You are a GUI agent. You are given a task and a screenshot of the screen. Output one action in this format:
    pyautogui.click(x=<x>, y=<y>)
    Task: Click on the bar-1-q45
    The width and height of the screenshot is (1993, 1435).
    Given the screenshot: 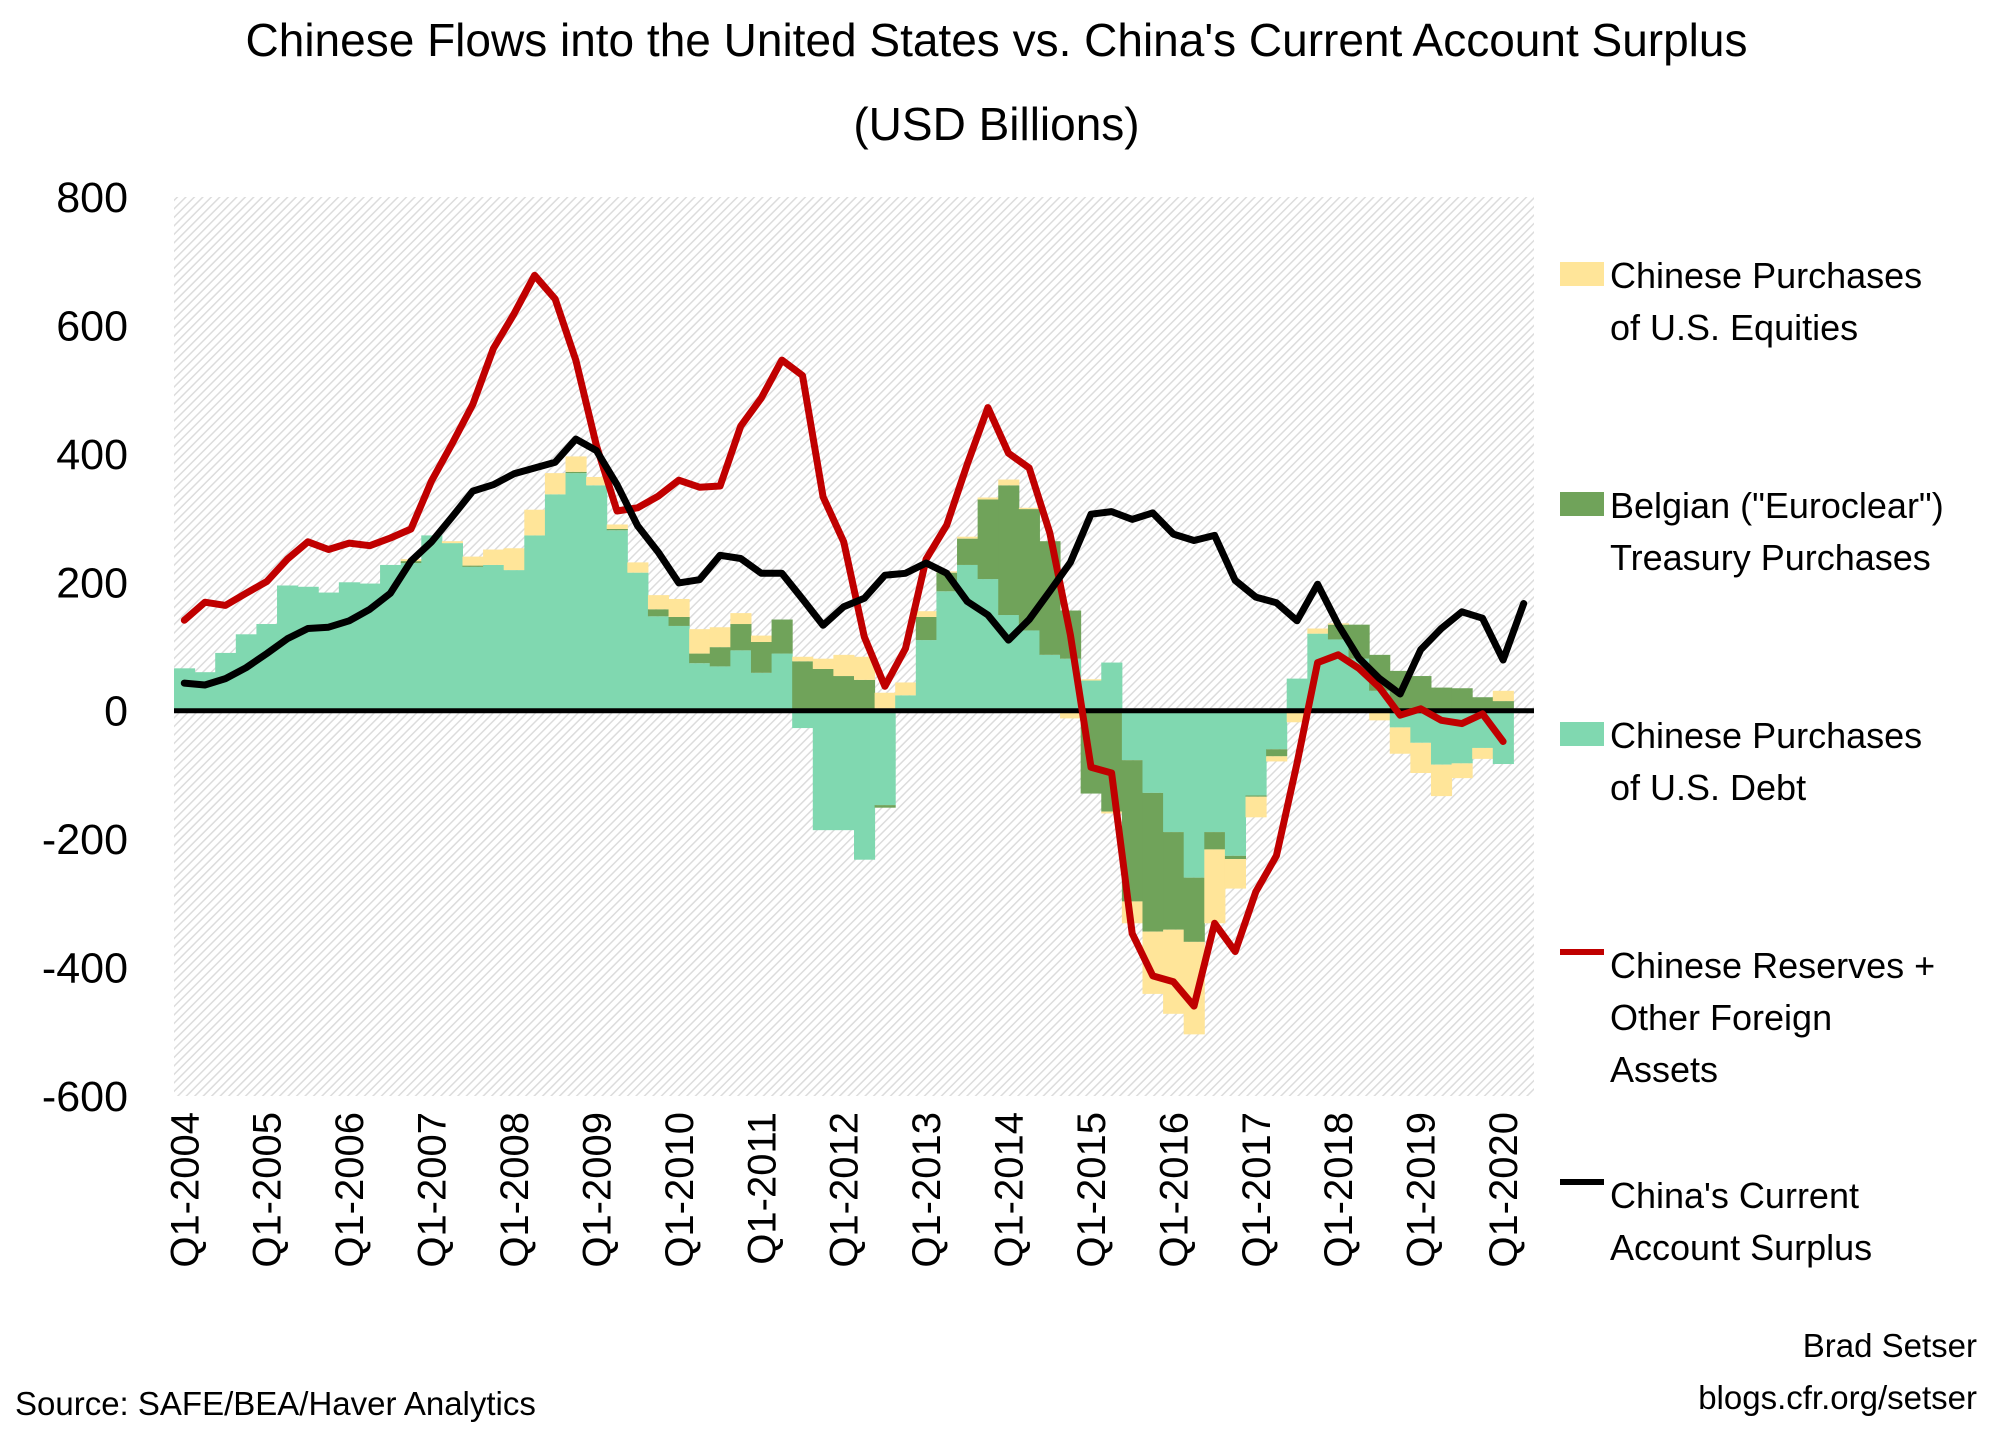 What is the action you would take?
    pyautogui.click(x=1112, y=761)
    